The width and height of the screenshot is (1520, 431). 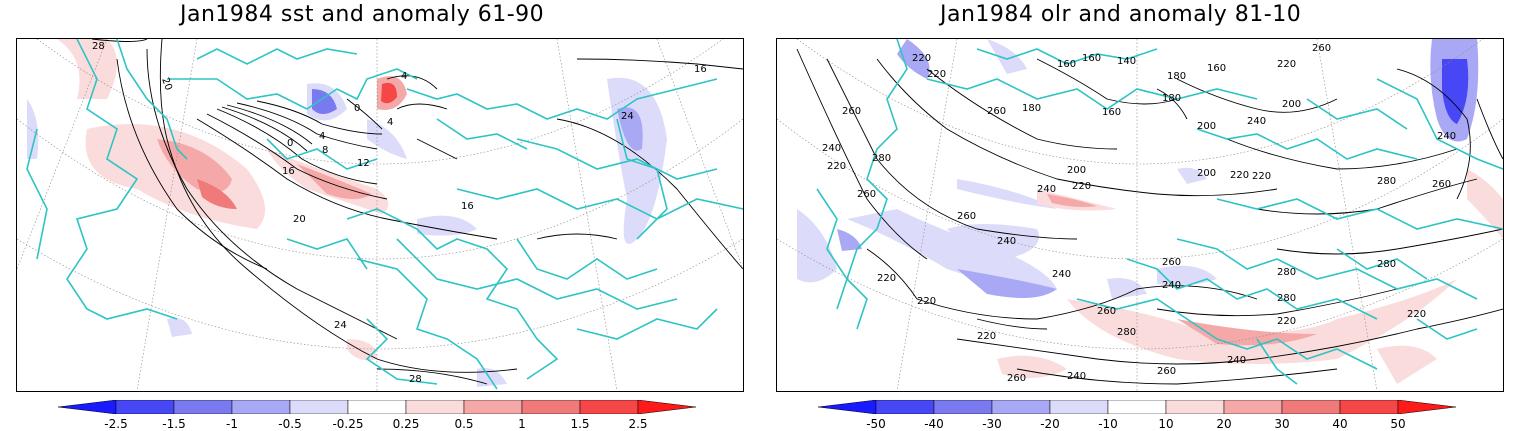 I want to click on olr-colorbar, so click(x=1140, y=407).